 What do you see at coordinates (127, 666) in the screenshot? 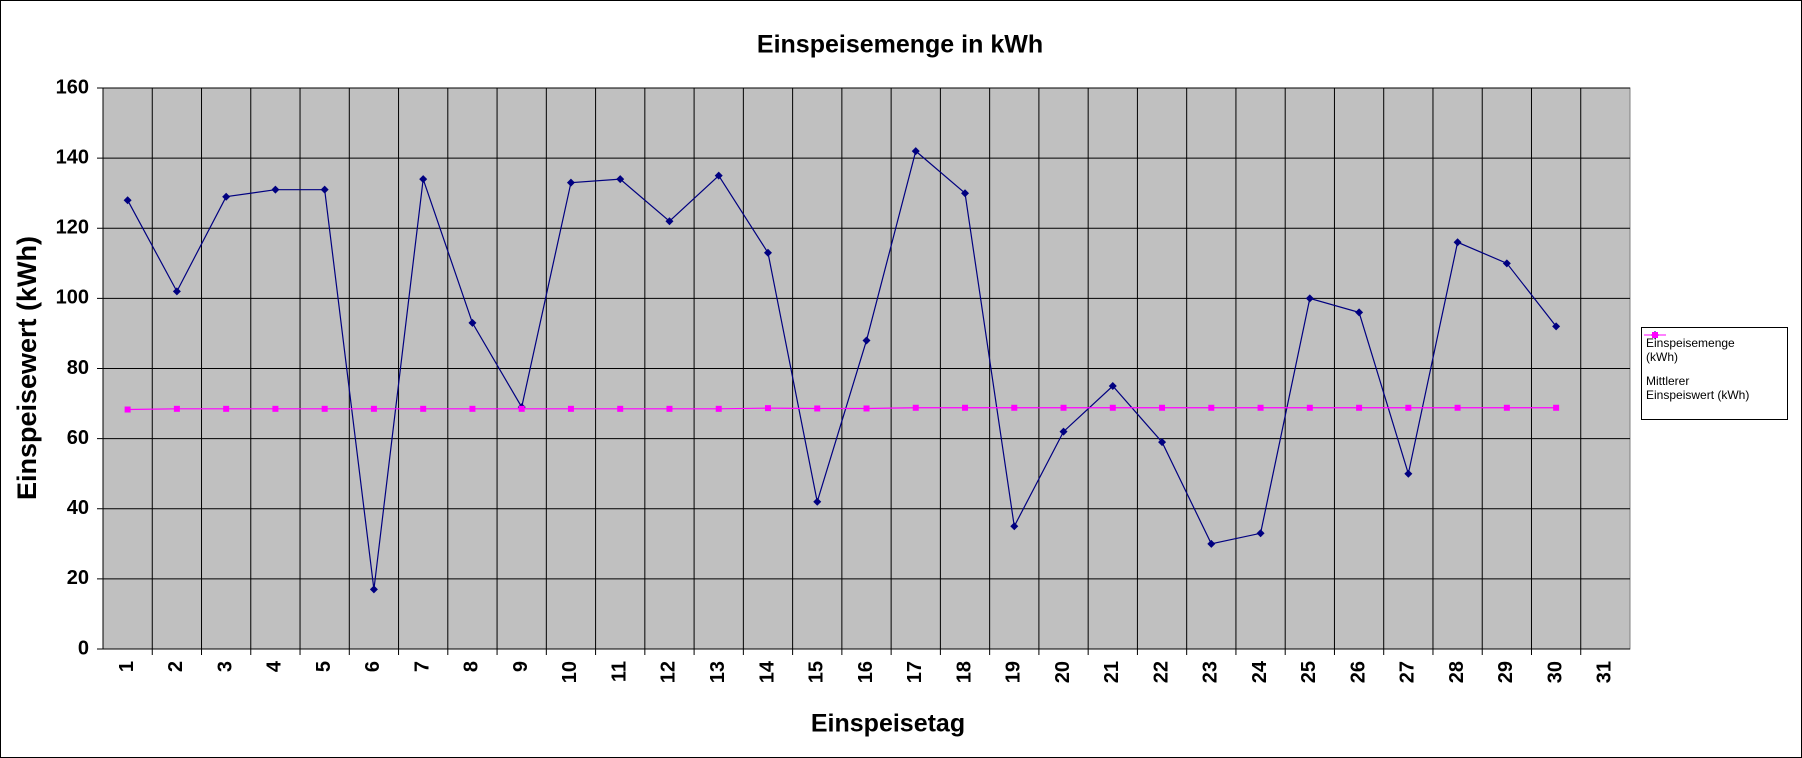
I see `x-tick-label: 1` at bounding box center [127, 666].